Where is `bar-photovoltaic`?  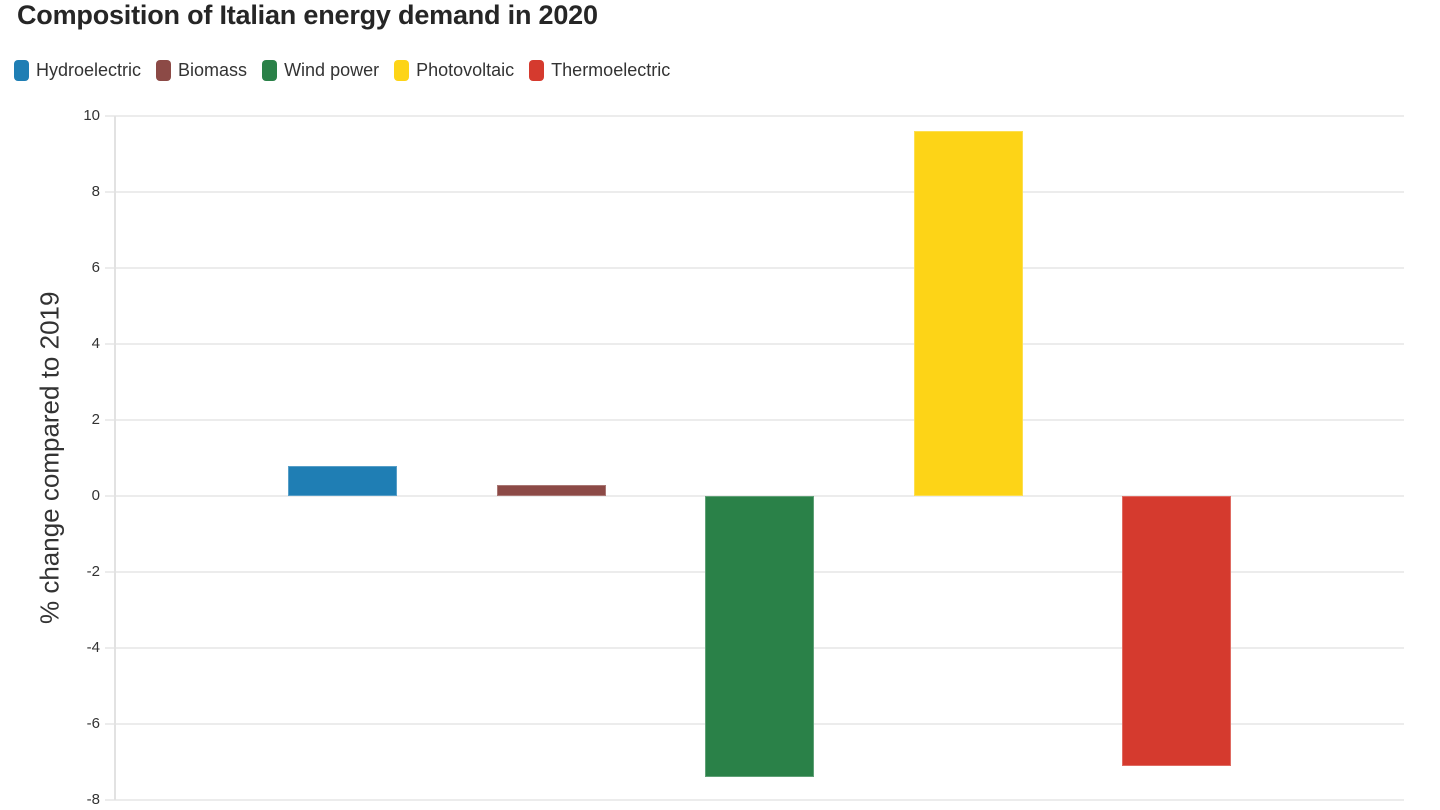 bar-photovoltaic is located at coordinates (968, 313).